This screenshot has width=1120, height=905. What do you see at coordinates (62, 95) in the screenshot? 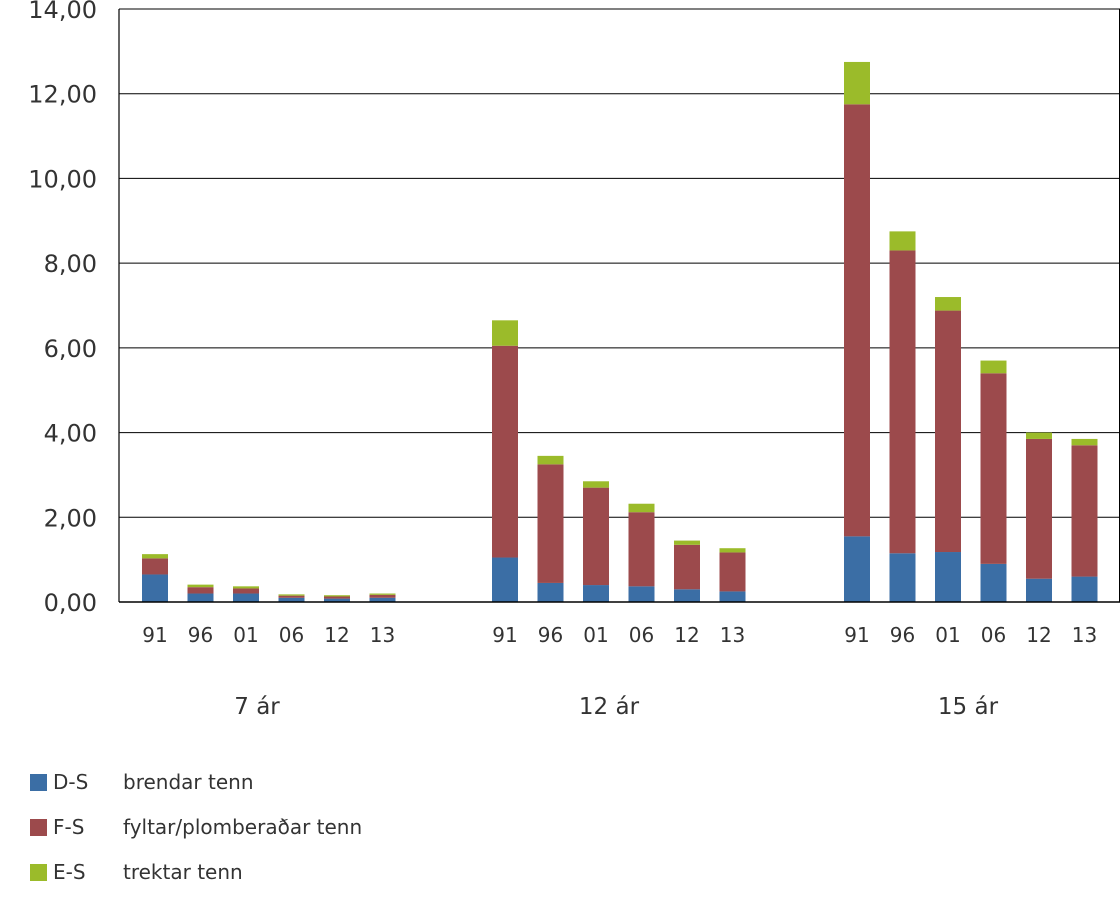
I see `y-tick-label: 12,00` at bounding box center [62, 95].